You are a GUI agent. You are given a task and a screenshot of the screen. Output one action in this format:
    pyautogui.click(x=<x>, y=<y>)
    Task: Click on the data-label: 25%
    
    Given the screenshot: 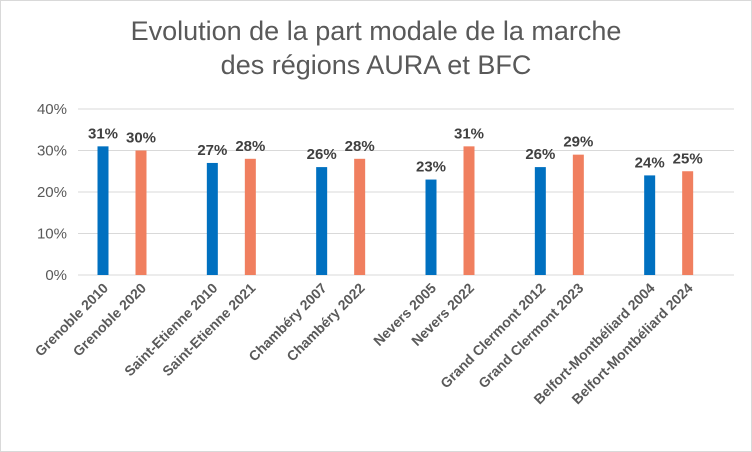 What is the action you would take?
    pyautogui.click(x=688, y=158)
    